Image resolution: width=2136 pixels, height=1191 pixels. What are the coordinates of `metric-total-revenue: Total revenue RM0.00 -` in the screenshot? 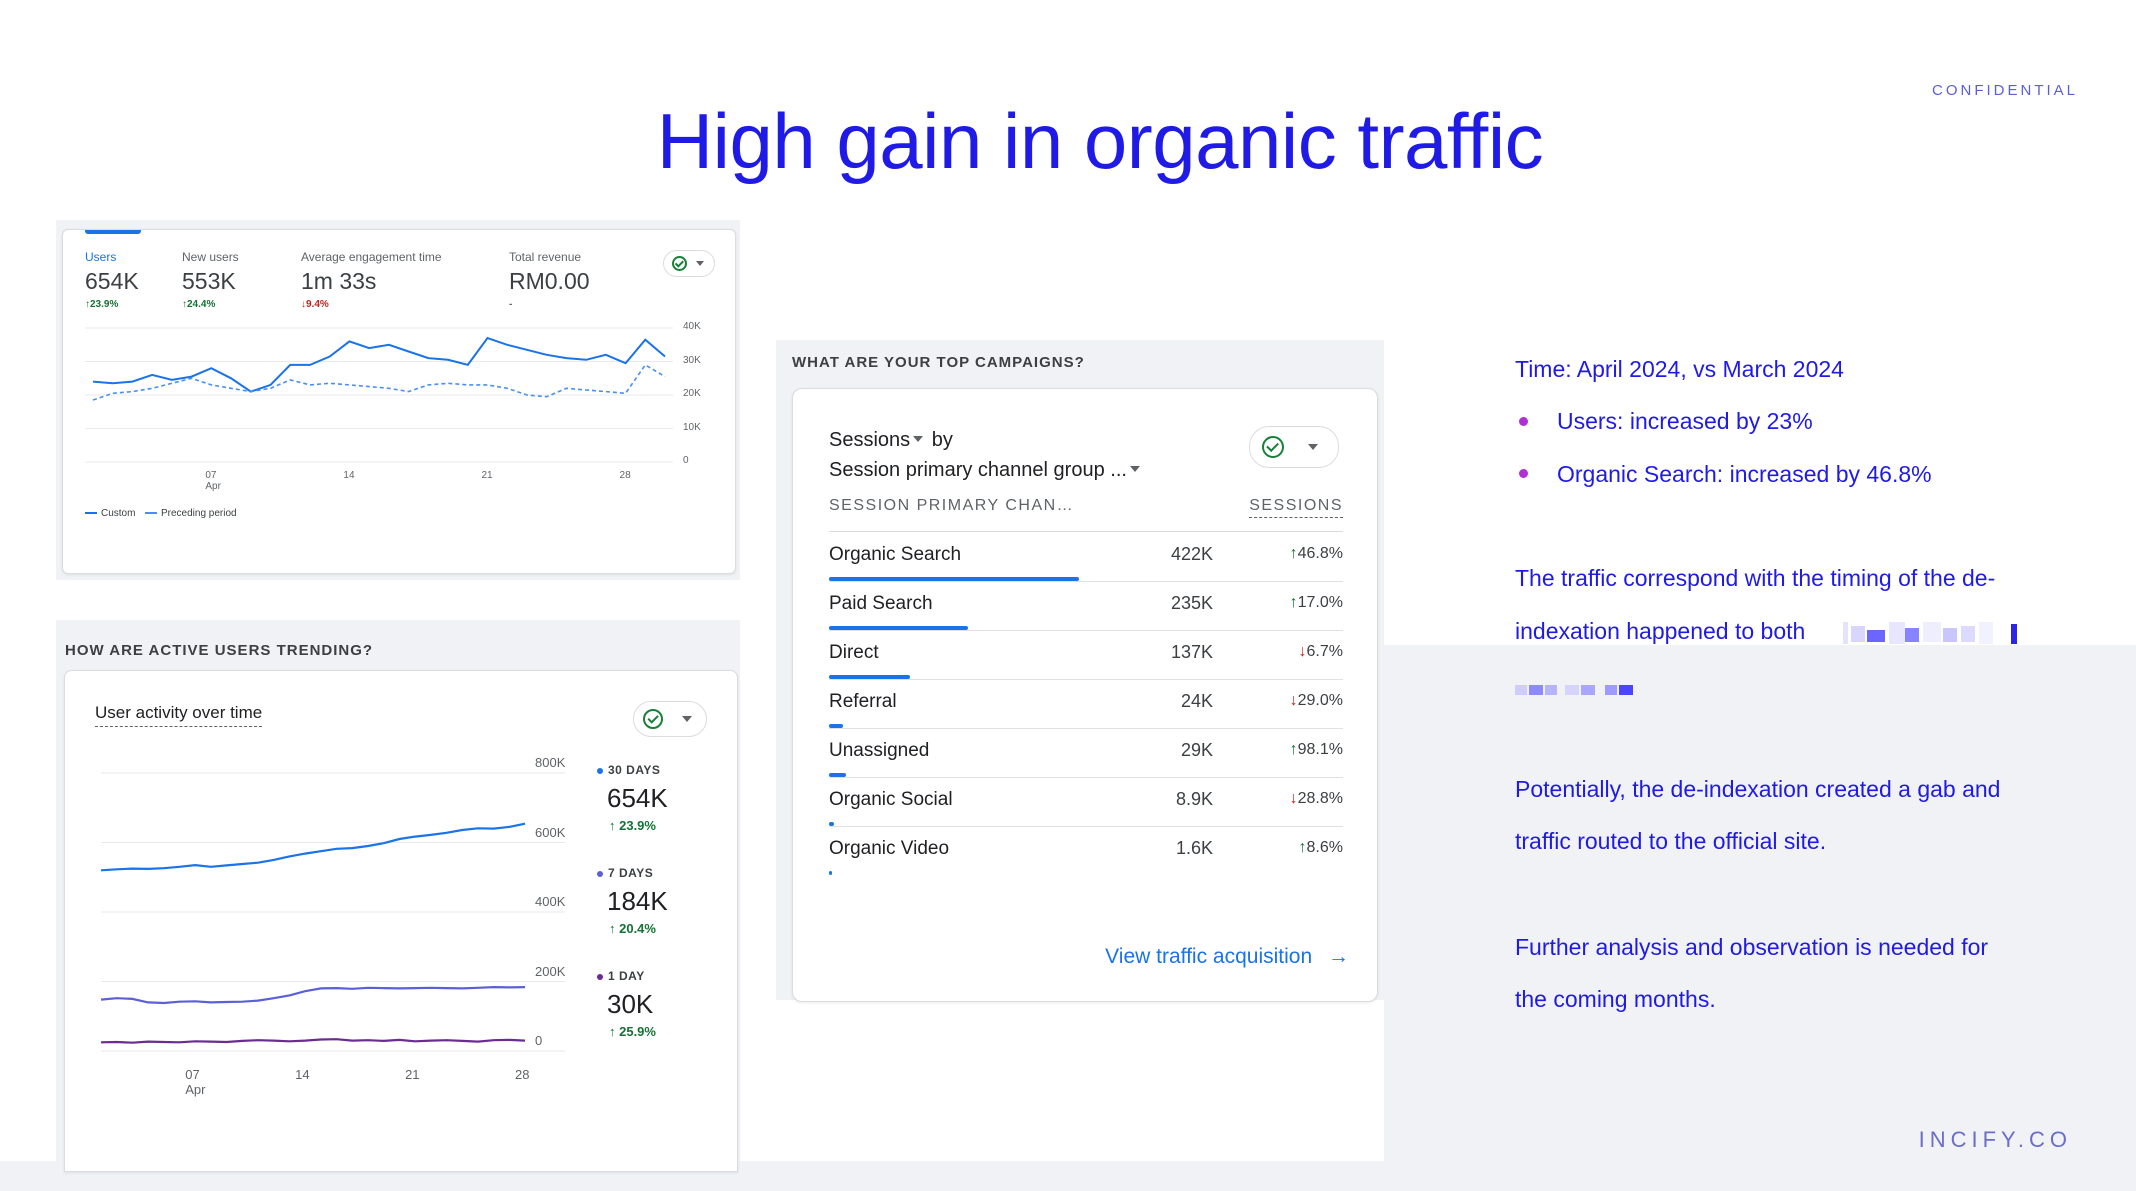 It's located at (549, 280).